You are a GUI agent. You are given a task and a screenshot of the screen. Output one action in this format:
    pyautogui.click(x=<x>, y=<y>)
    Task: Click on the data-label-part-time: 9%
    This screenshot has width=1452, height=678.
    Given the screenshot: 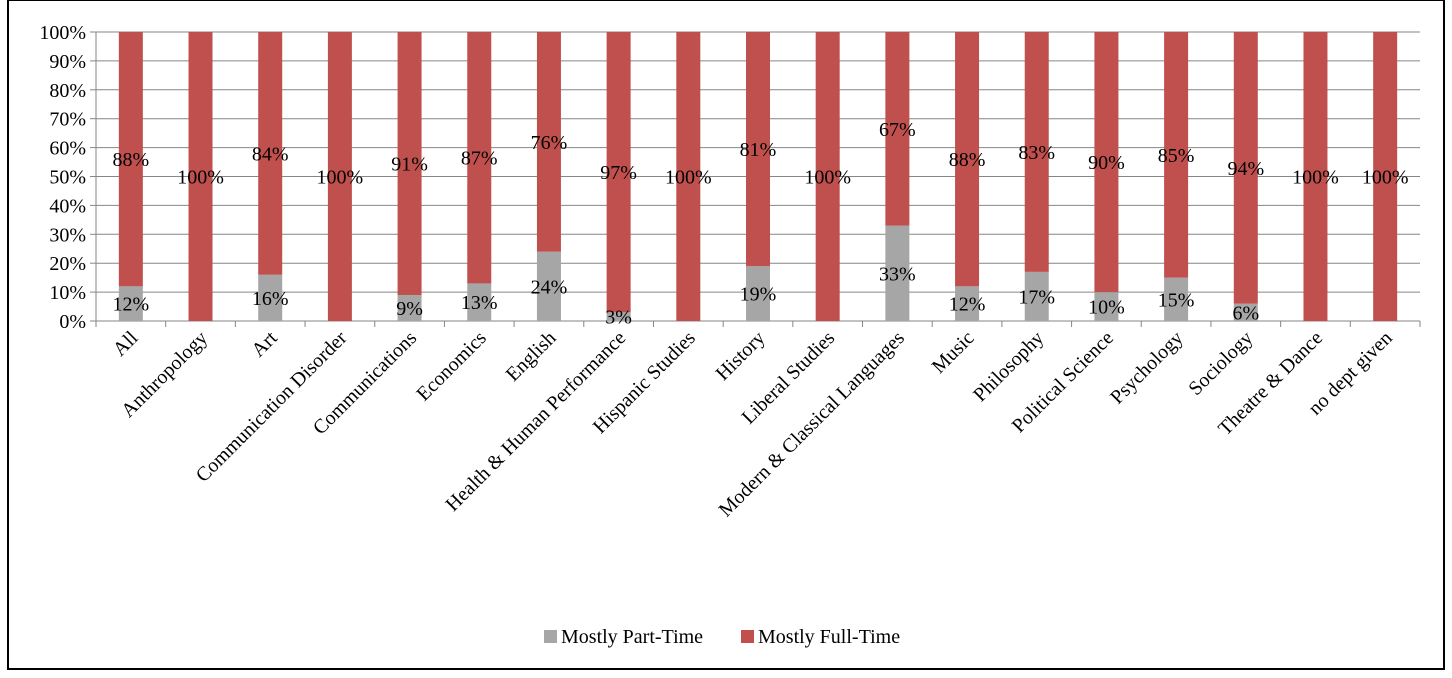 What is the action you would take?
    pyautogui.click(x=409, y=309)
    